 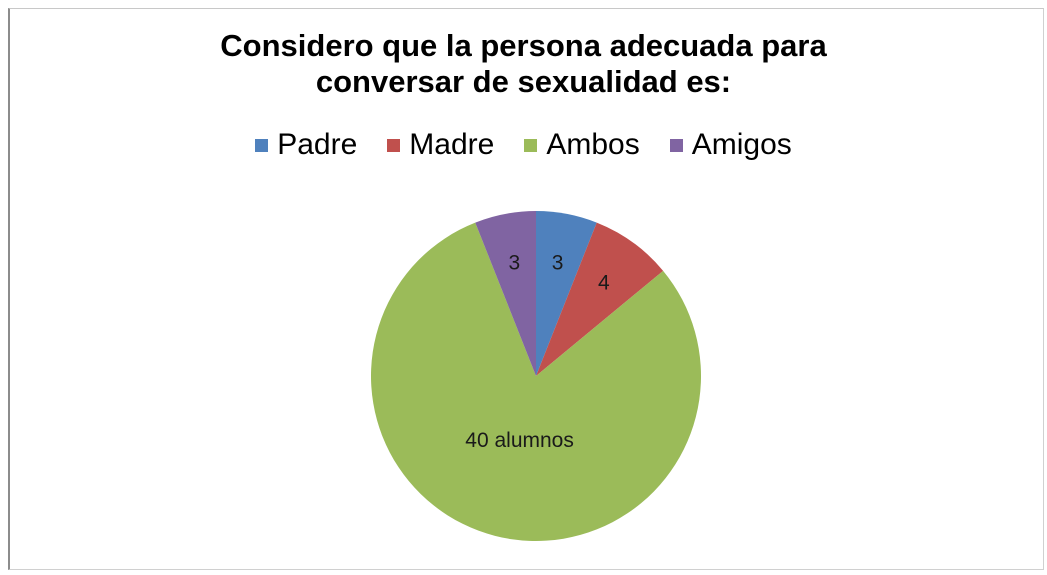 What do you see at coordinates (519, 440) in the screenshot?
I see `data-label-ambos: 40 alumnos` at bounding box center [519, 440].